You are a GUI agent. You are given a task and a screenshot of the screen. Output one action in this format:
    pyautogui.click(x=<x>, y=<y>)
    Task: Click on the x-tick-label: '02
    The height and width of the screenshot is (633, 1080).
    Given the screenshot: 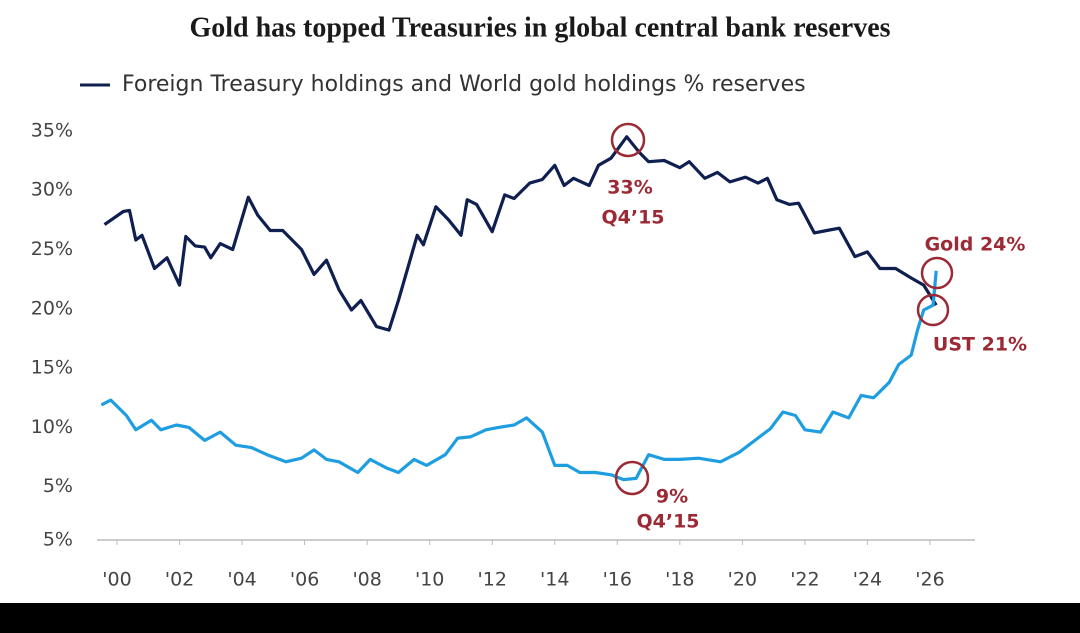 What is the action you would take?
    pyautogui.click(x=179, y=580)
    